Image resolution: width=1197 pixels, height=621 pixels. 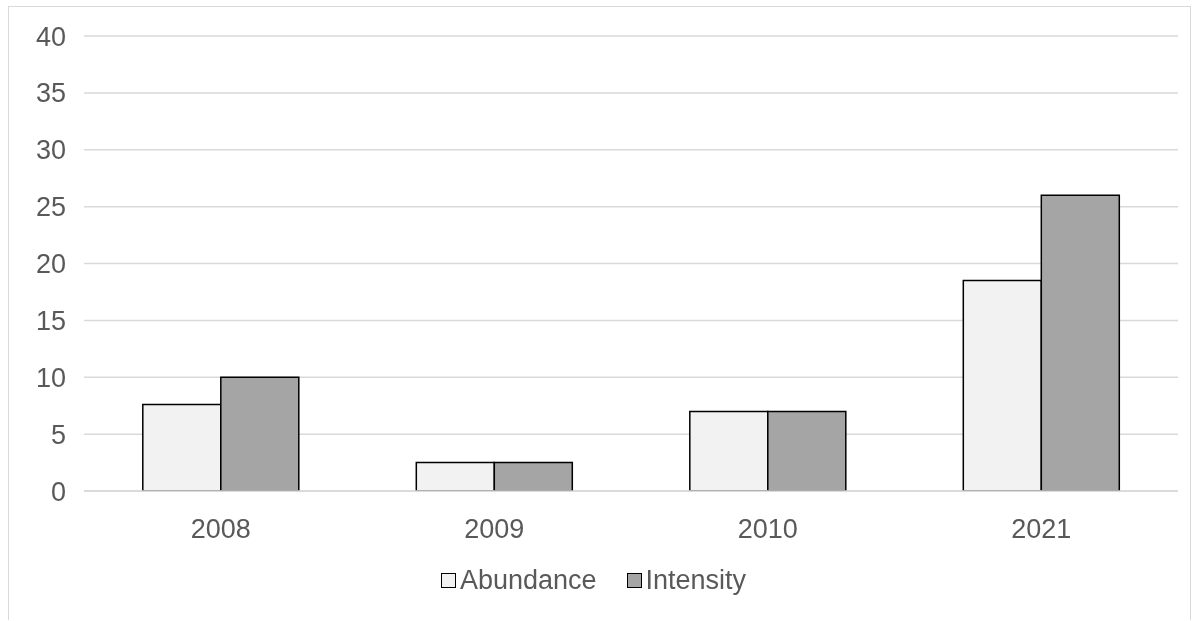 What do you see at coordinates (50, 150) in the screenshot?
I see `y-tick-label: 30` at bounding box center [50, 150].